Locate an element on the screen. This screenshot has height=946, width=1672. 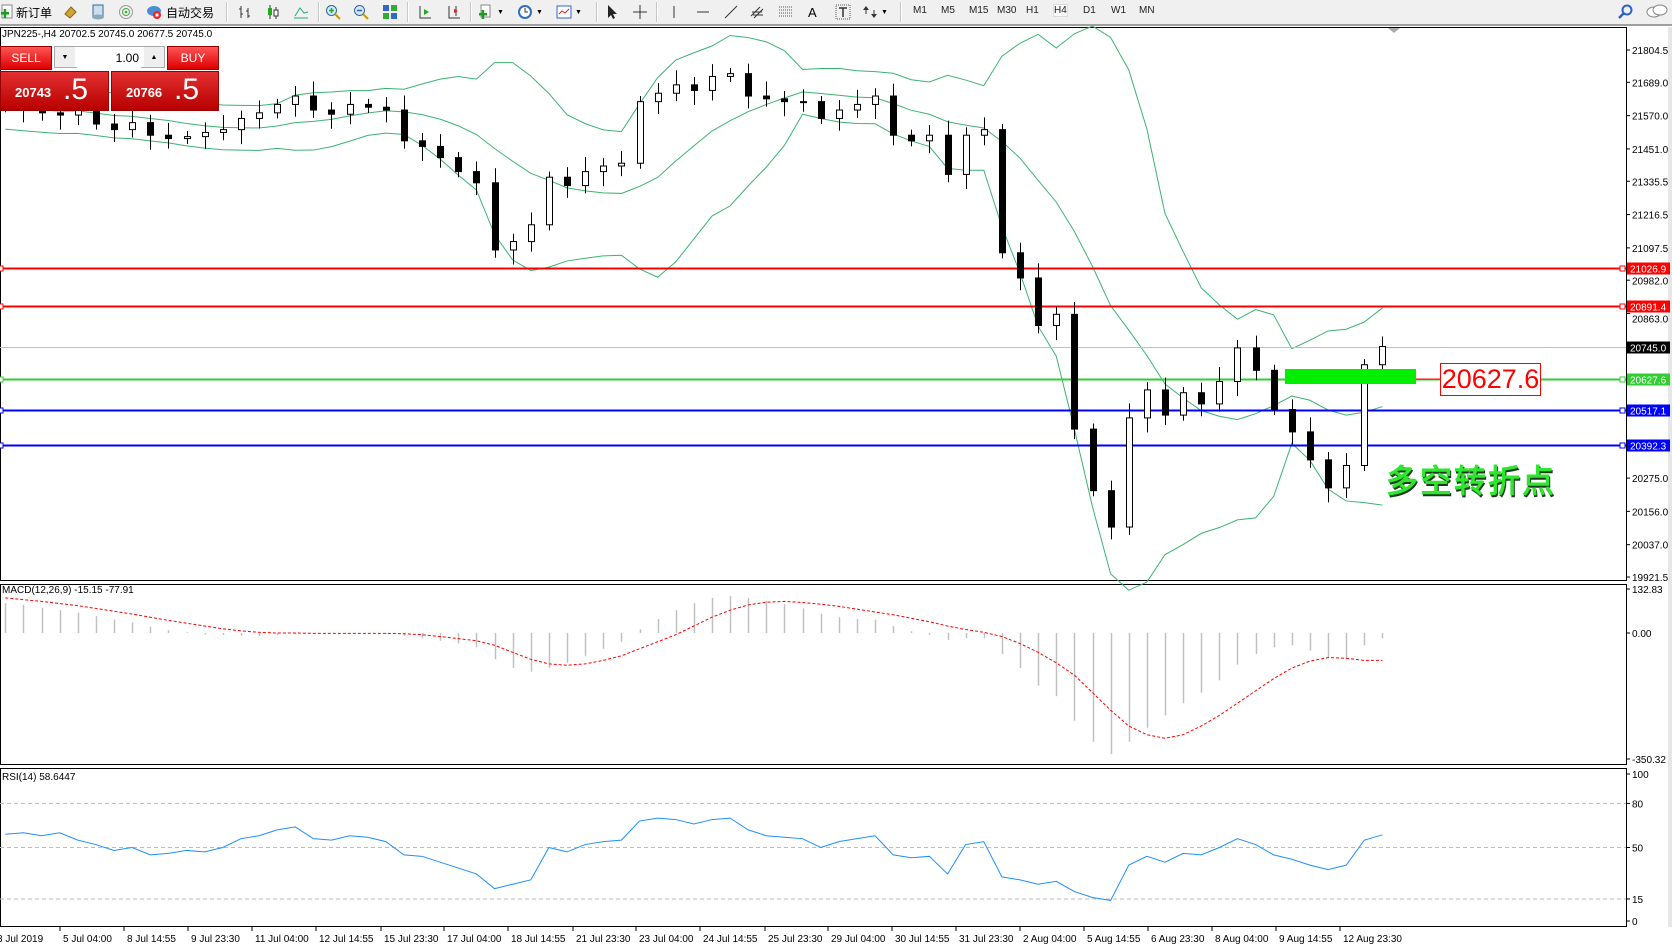
sell-price-fraction: .5 is located at coordinates (76, 89).